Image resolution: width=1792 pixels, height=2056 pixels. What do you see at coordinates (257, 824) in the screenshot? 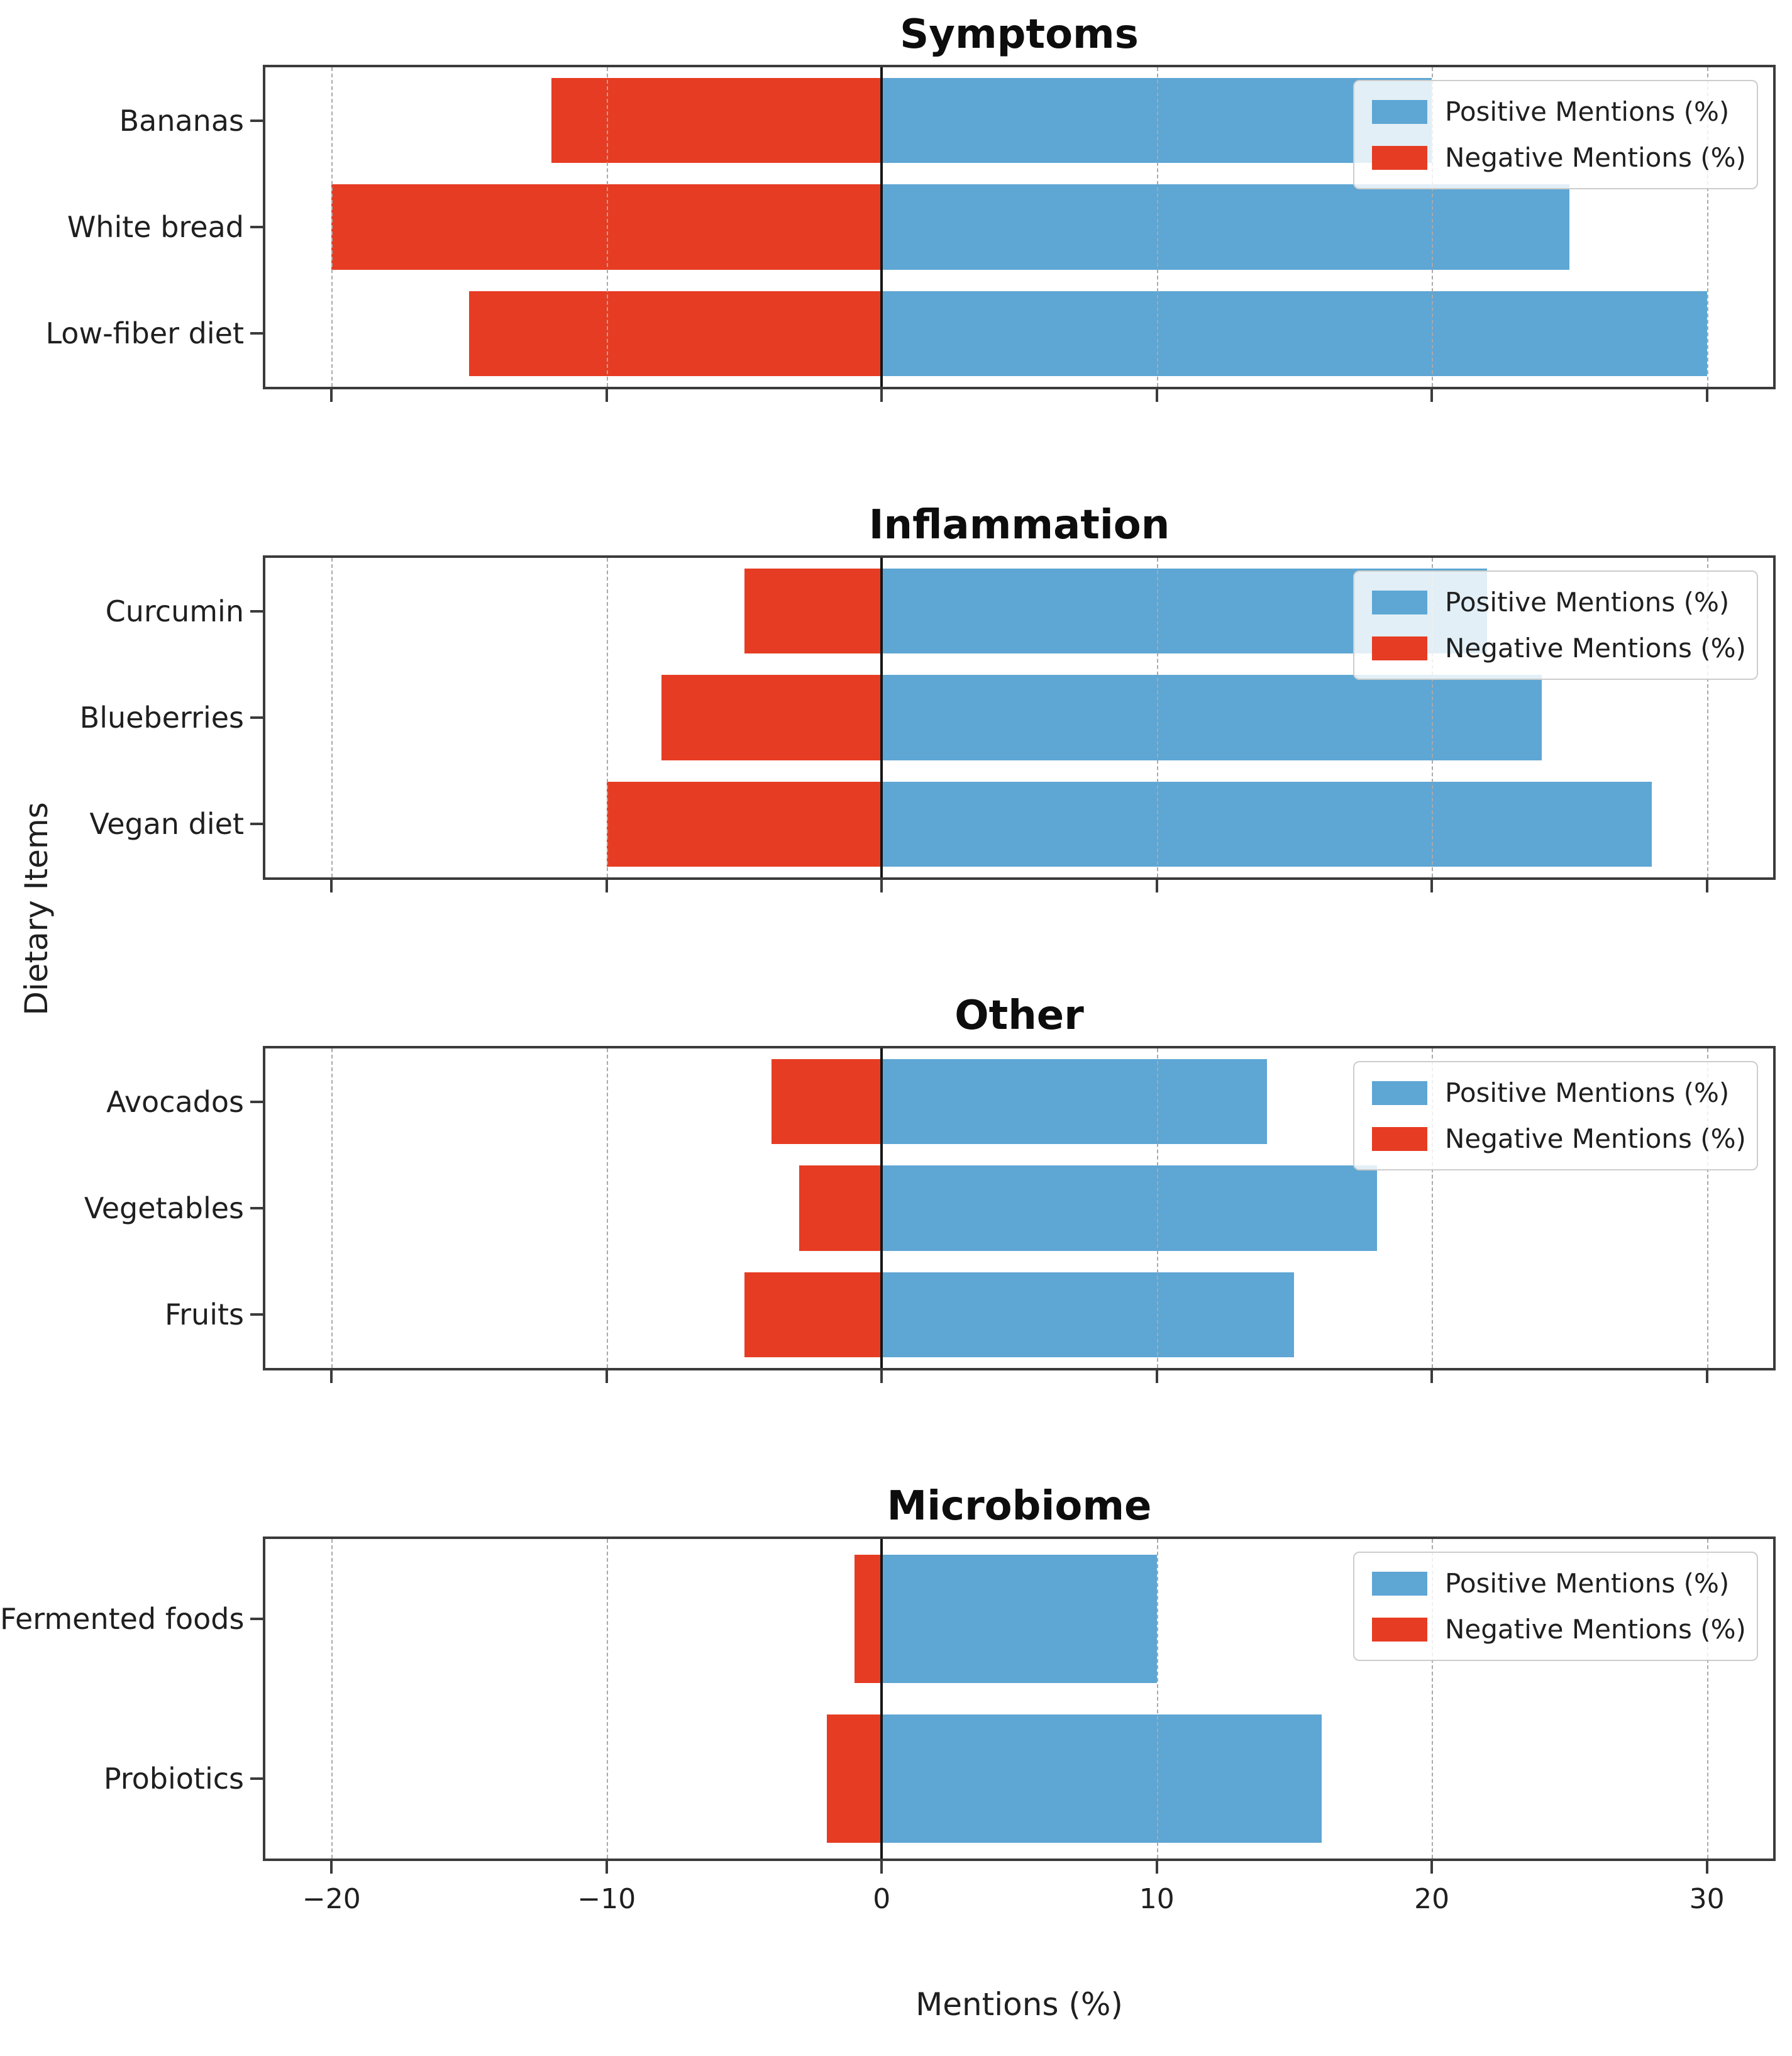
I see `y-tick-vegan-diet` at bounding box center [257, 824].